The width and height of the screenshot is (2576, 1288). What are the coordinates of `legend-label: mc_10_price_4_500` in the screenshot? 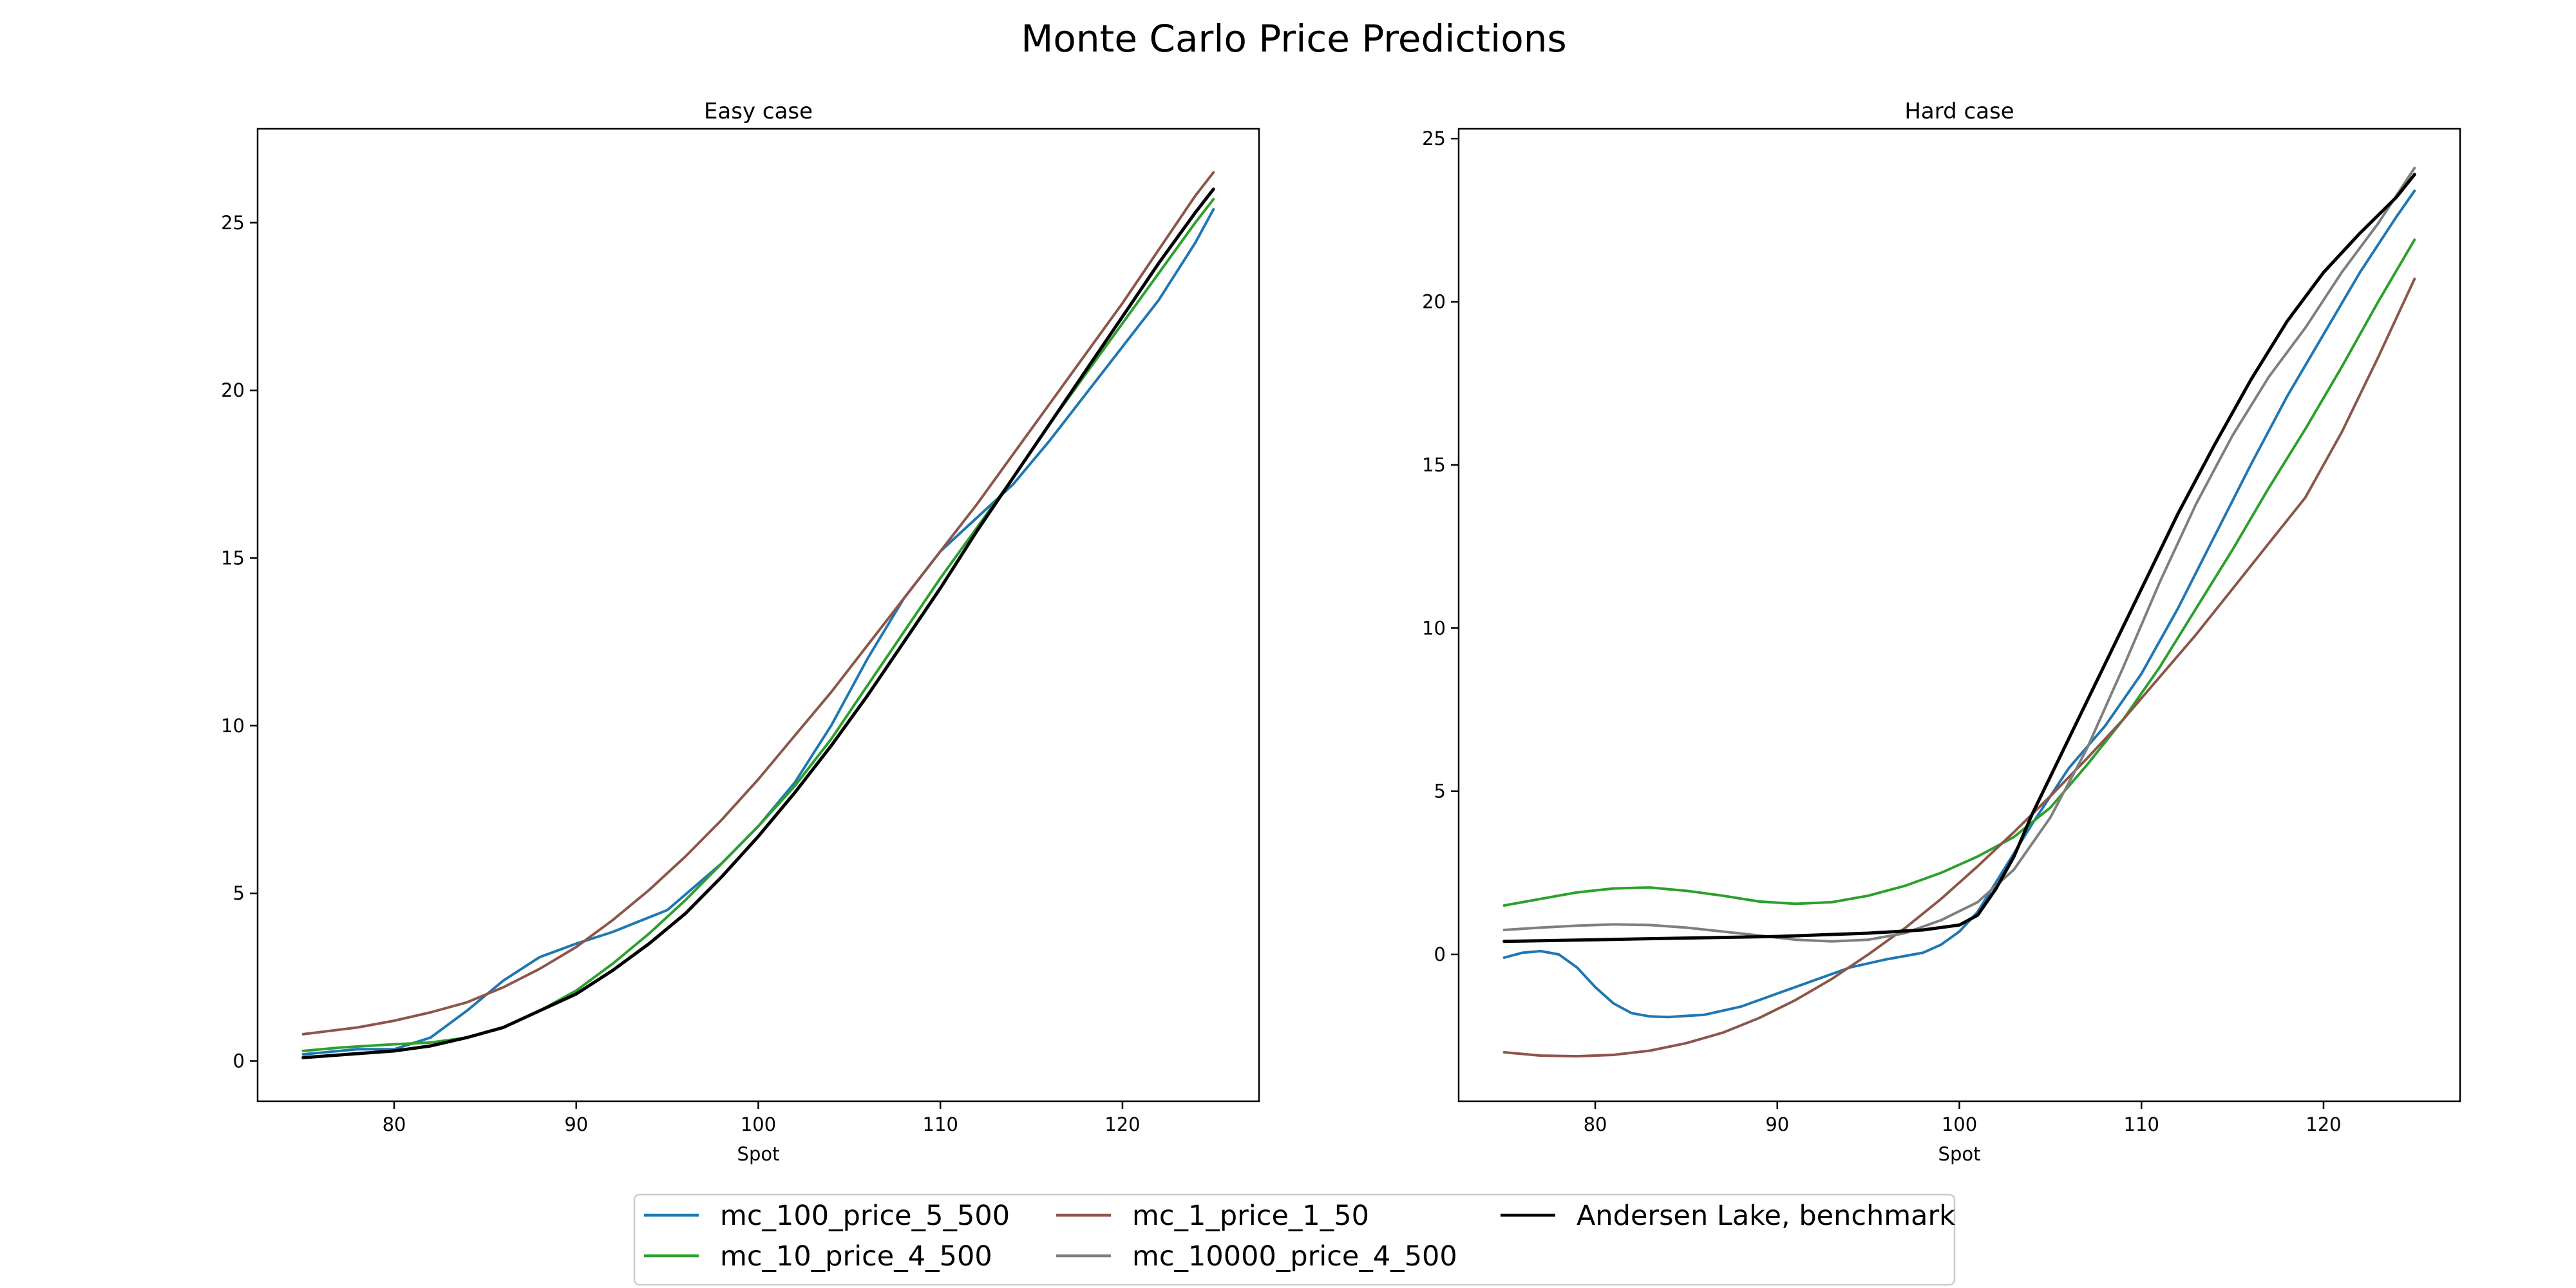 It's located at (856, 1256).